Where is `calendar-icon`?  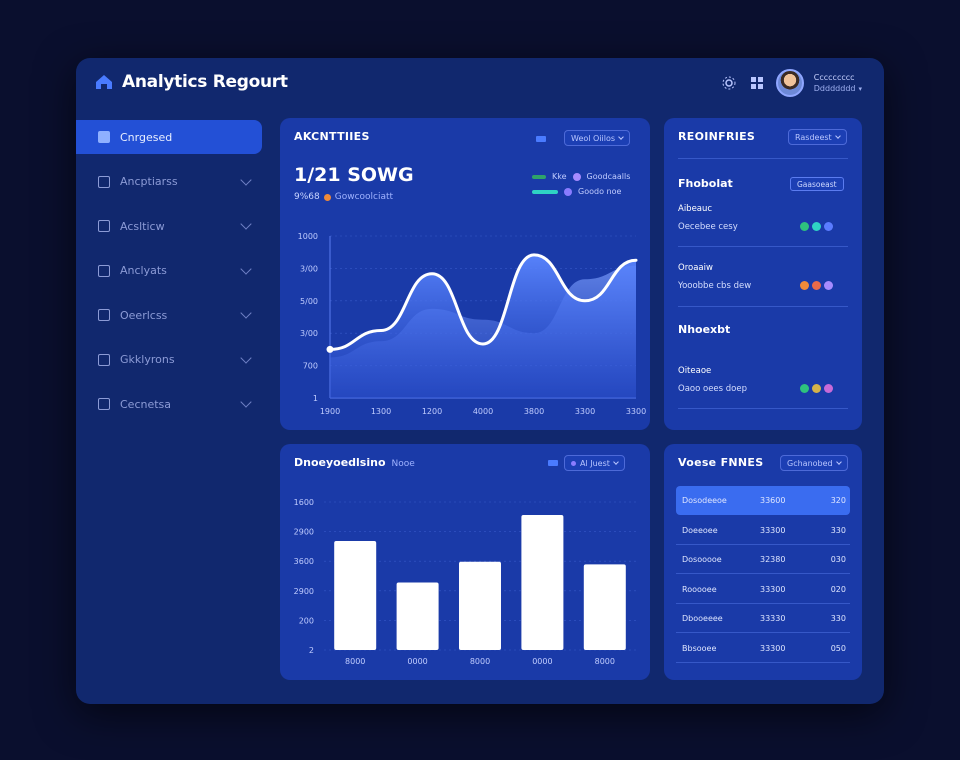 calendar-icon is located at coordinates (104, 404).